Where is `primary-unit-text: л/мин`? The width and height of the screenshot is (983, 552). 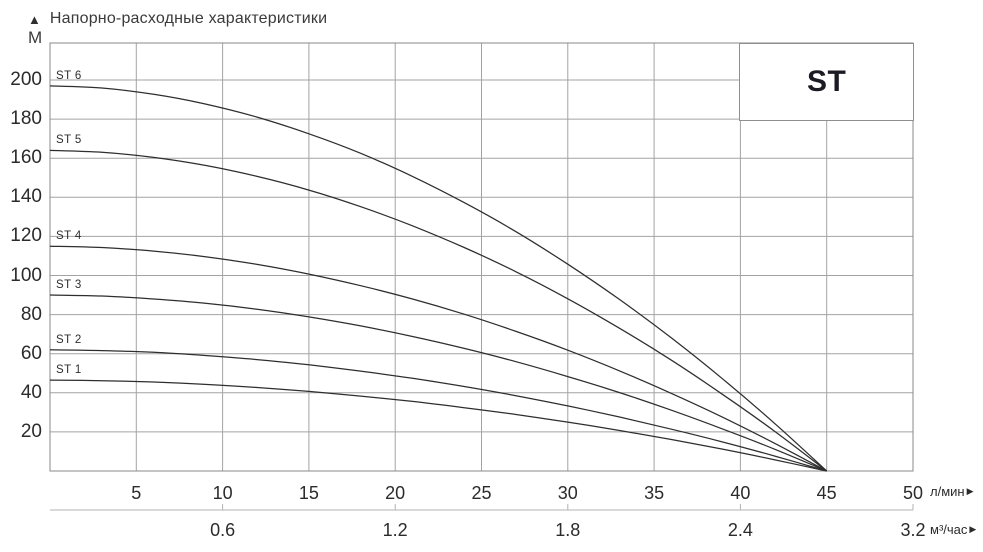 primary-unit-text: л/мин is located at coordinates (947, 491).